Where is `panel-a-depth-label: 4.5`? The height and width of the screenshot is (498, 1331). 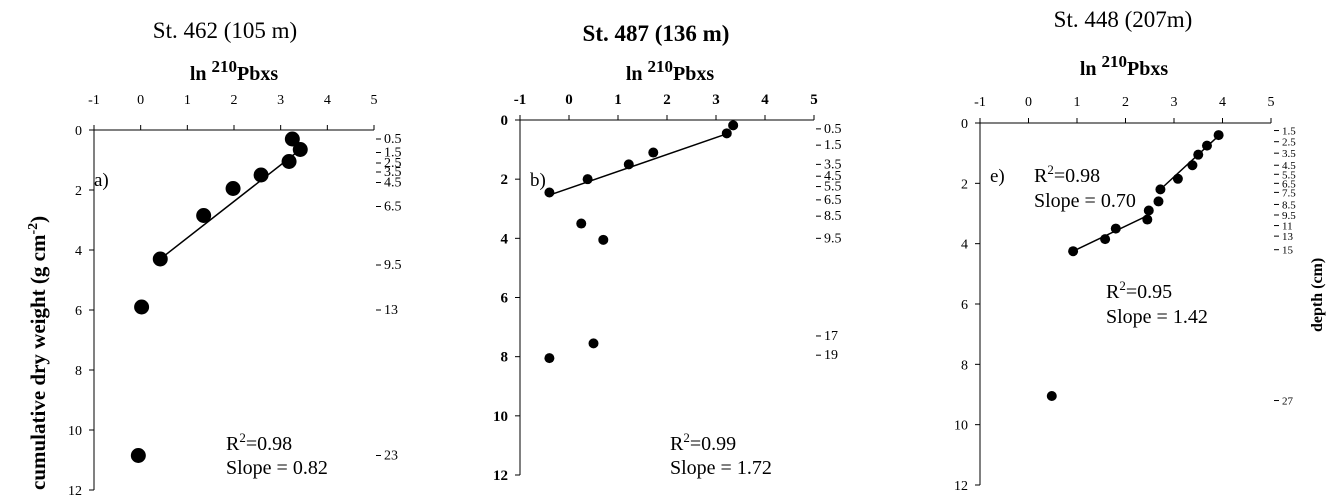
panel-a-depth-label: 4.5 is located at coordinates (393, 183).